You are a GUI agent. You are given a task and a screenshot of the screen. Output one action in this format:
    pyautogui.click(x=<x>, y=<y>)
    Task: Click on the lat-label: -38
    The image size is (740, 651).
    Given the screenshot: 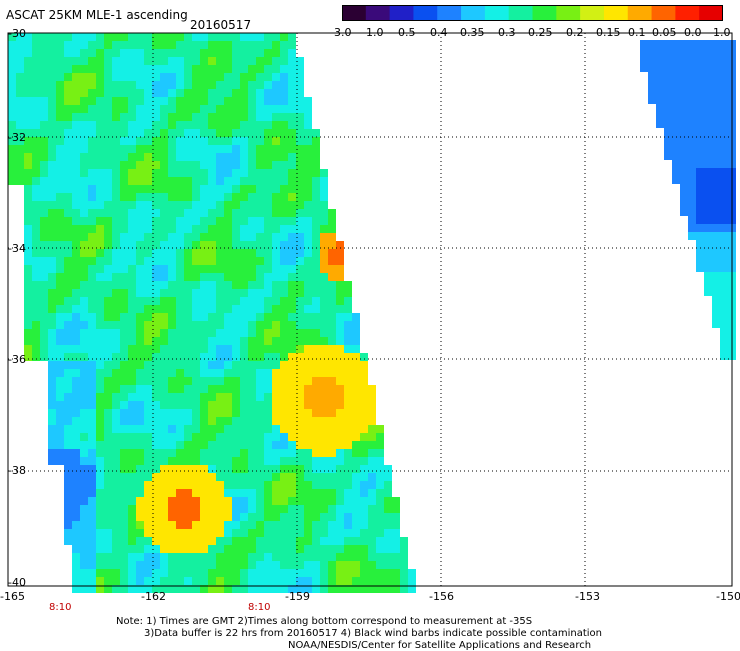 What is the action you would take?
    pyautogui.click(x=17, y=470)
    